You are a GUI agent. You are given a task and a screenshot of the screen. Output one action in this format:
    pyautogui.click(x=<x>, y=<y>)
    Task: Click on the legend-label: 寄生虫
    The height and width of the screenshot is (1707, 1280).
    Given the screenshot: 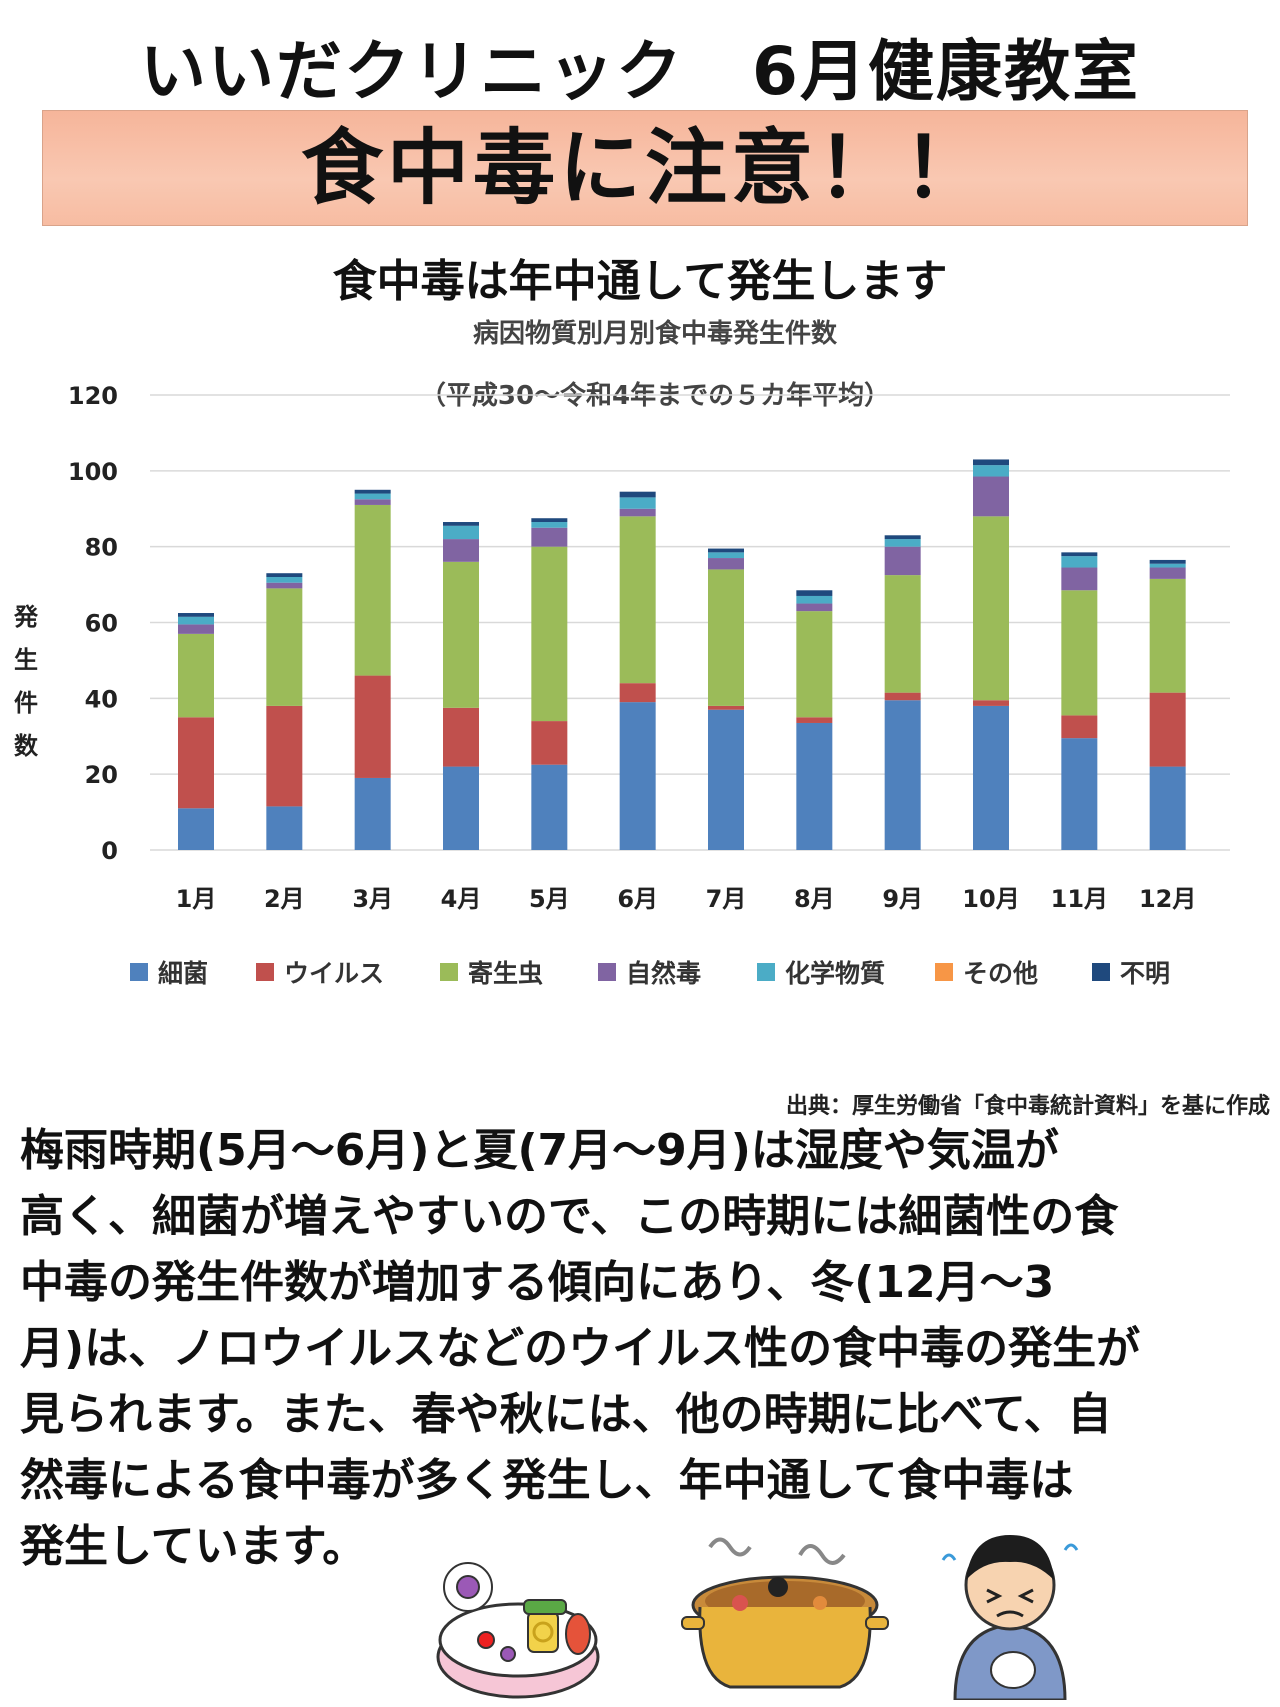 What is the action you would take?
    pyautogui.click(x=505, y=973)
    